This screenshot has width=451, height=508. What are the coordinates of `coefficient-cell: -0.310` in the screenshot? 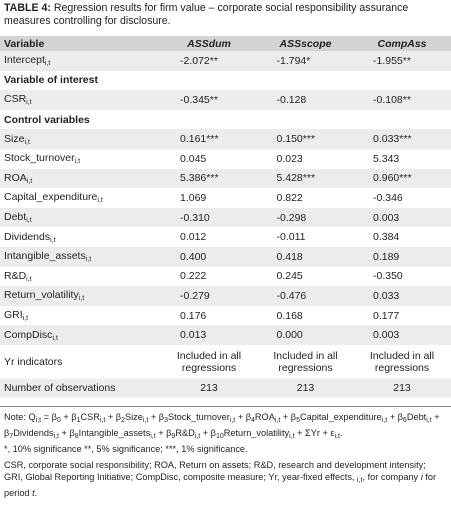 It's located at (209, 217).